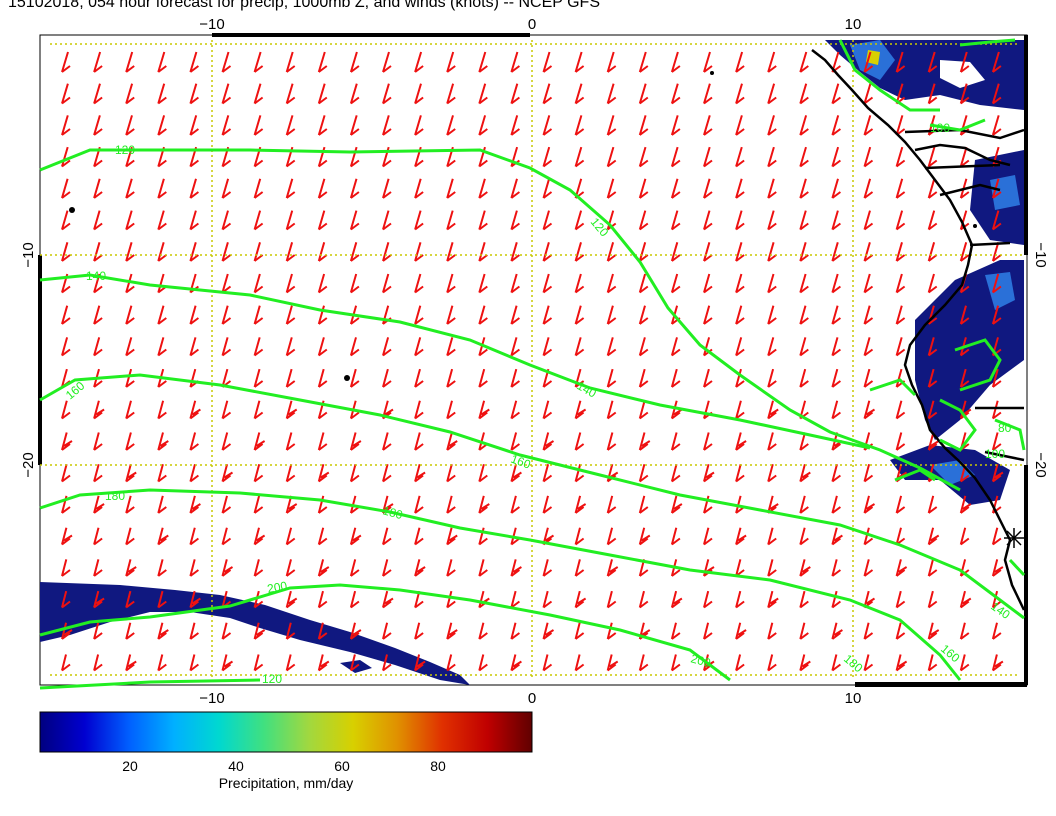 This screenshot has height=816, width=1056. Describe the element at coordinates (28, 464) in the screenshot. I see `left-tick-label: −20` at that location.